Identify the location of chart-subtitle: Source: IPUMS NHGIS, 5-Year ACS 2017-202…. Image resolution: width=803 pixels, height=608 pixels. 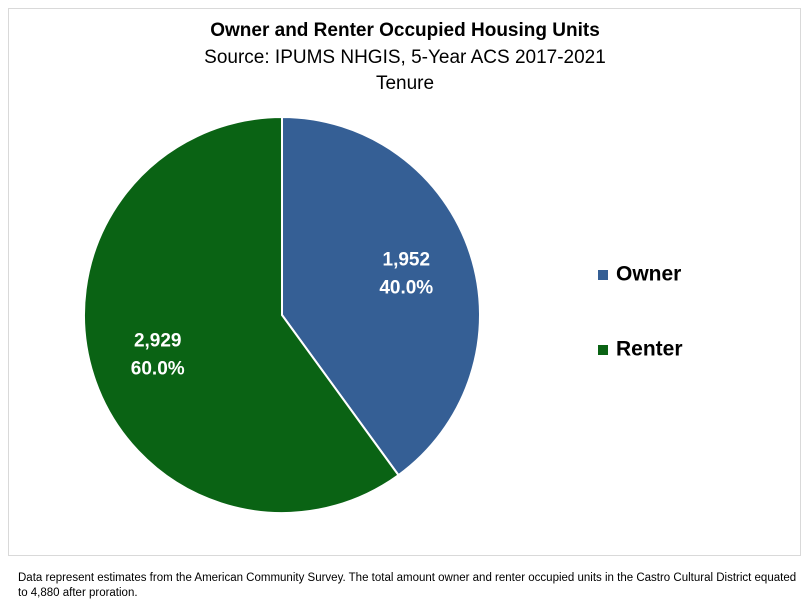
(405, 57).